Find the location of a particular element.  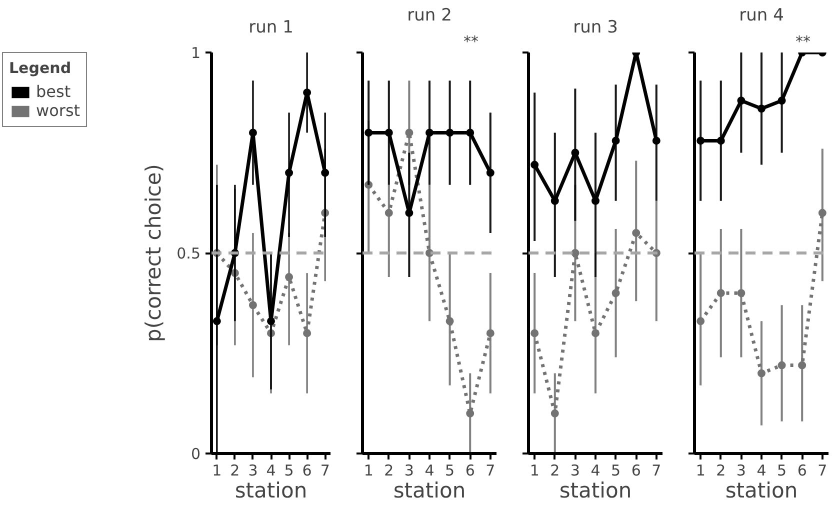

y-tick-label: 0 is located at coordinates (195, 454).